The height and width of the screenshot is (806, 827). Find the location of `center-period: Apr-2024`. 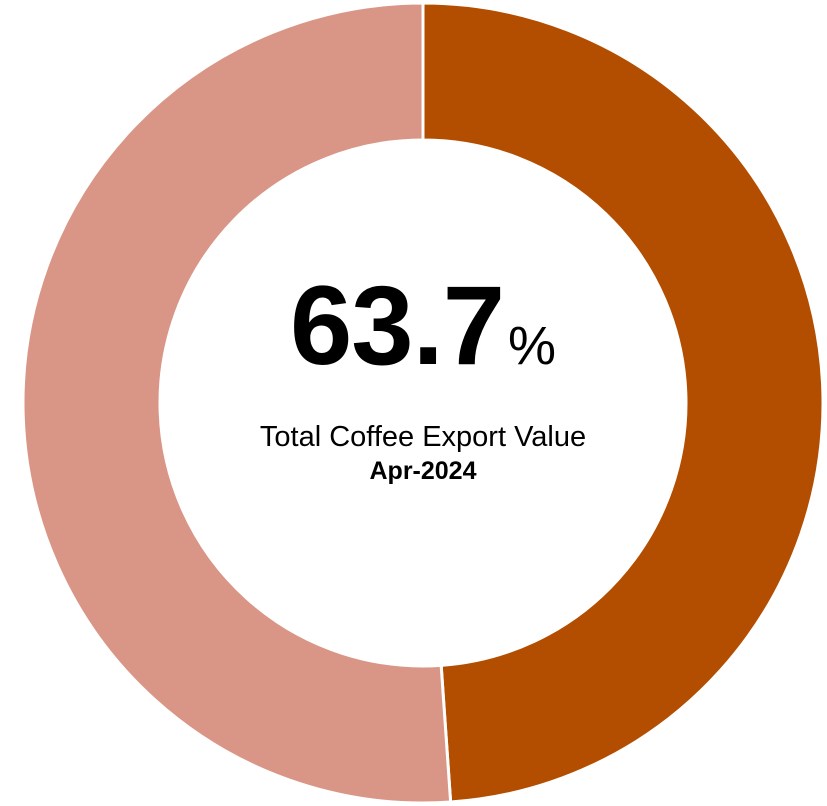

center-period: Apr-2024 is located at coordinates (423, 470).